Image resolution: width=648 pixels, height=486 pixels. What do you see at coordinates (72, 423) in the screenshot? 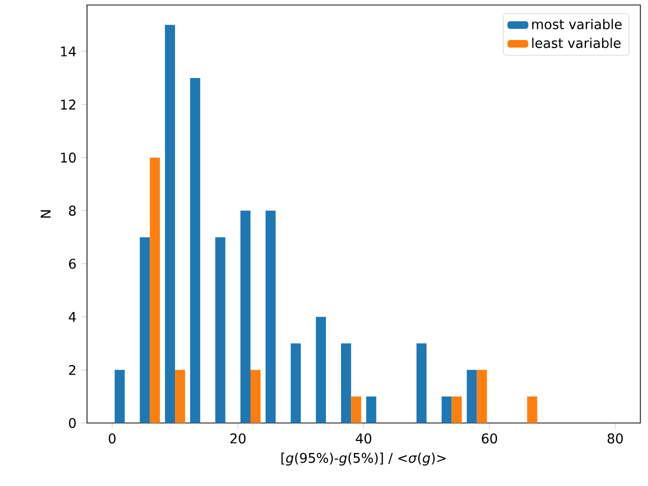
I see `y-tick-label: 0` at bounding box center [72, 423].